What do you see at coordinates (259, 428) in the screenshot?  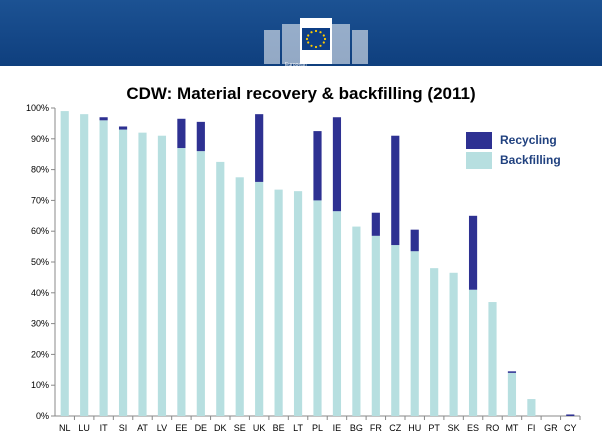 I see `x-tick-label: UK` at bounding box center [259, 428].